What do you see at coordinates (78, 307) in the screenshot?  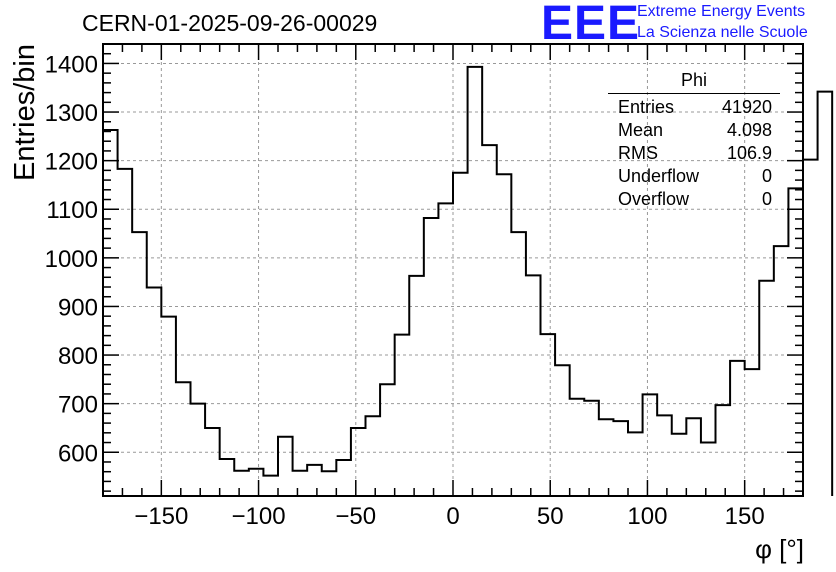 I see `y-tick-label: 900` at bounding box center [78, 307].